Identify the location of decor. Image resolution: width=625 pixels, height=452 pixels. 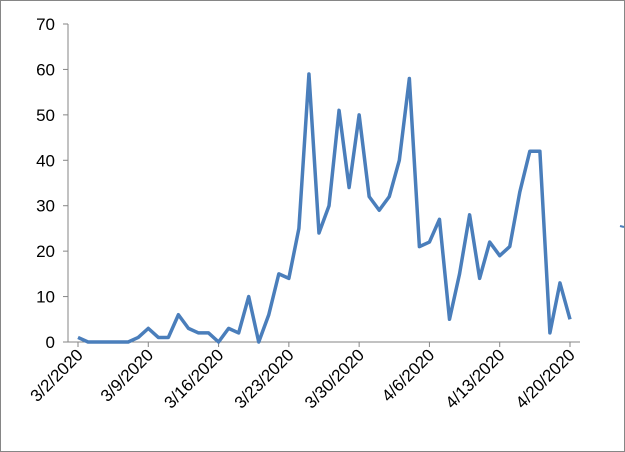
(622, 226).